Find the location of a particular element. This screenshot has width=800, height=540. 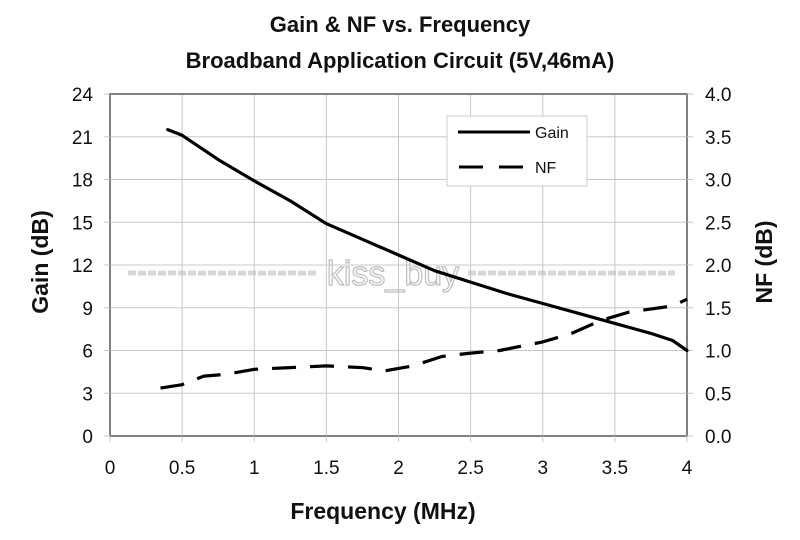

y-tick-label: 12 is located at coordinates (82, 266).